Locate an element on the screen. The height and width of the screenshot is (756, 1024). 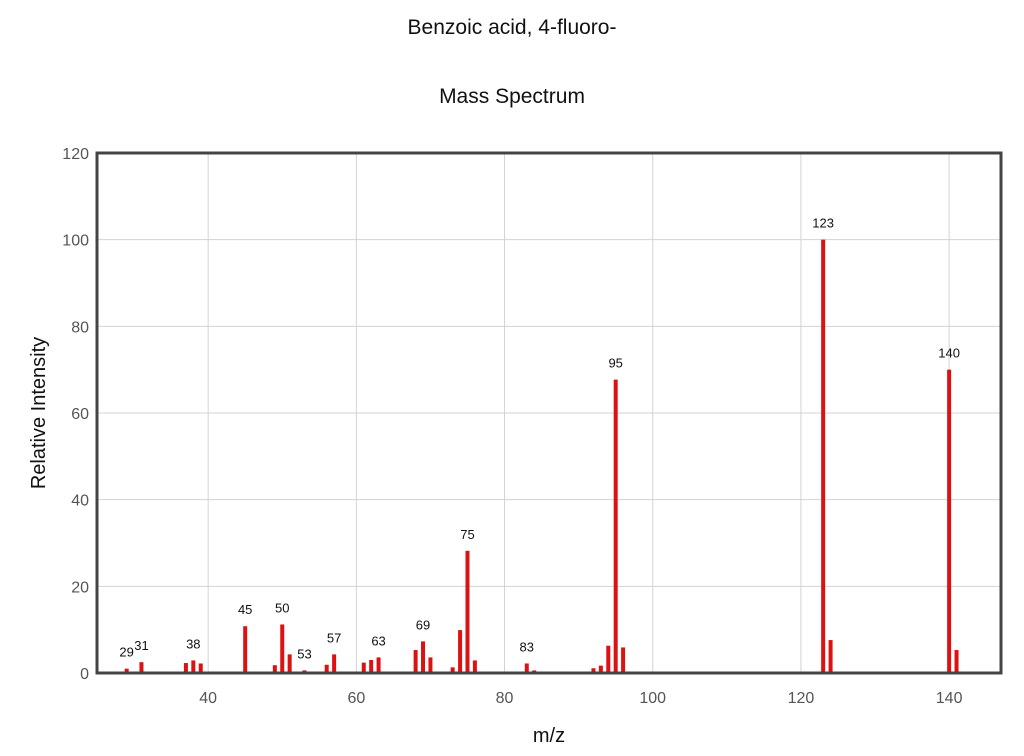
y-tick-label: 40 is located at coordinates (80, 501).